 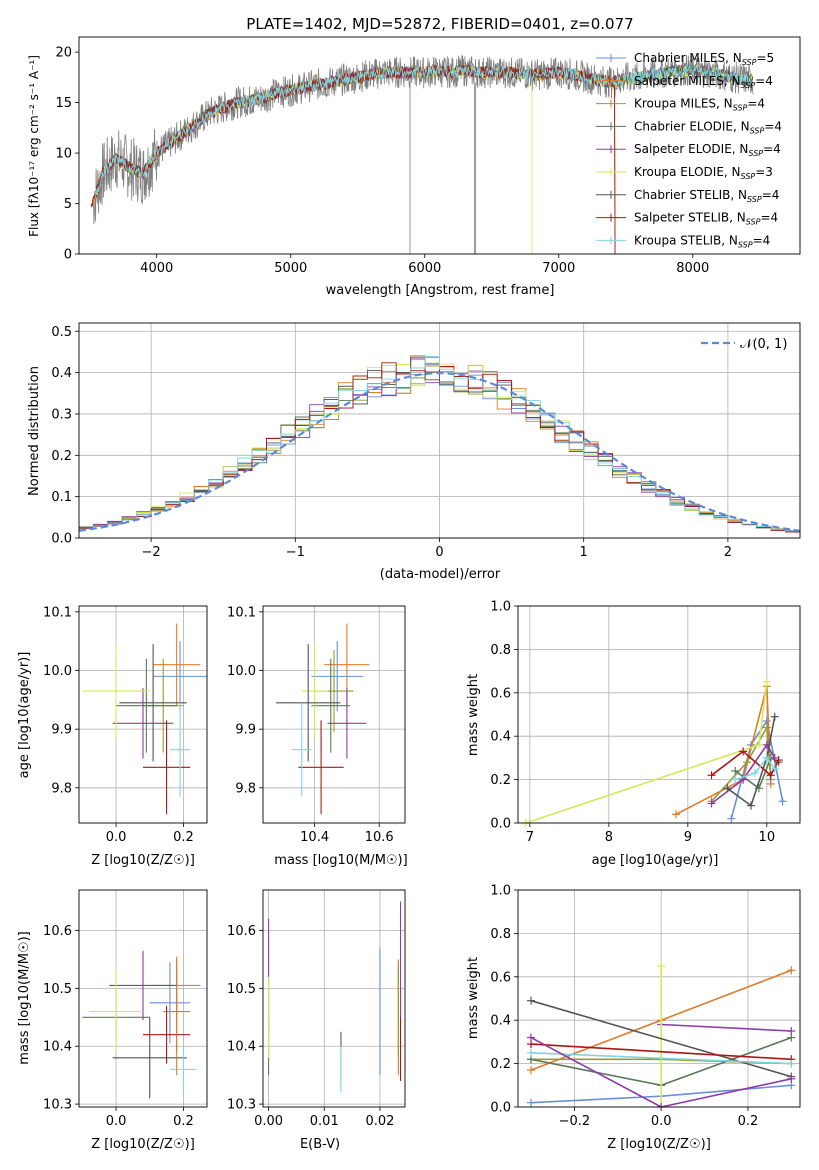 I want to click on wZ-ylabel: mass weight, so click(x=473, y=998).